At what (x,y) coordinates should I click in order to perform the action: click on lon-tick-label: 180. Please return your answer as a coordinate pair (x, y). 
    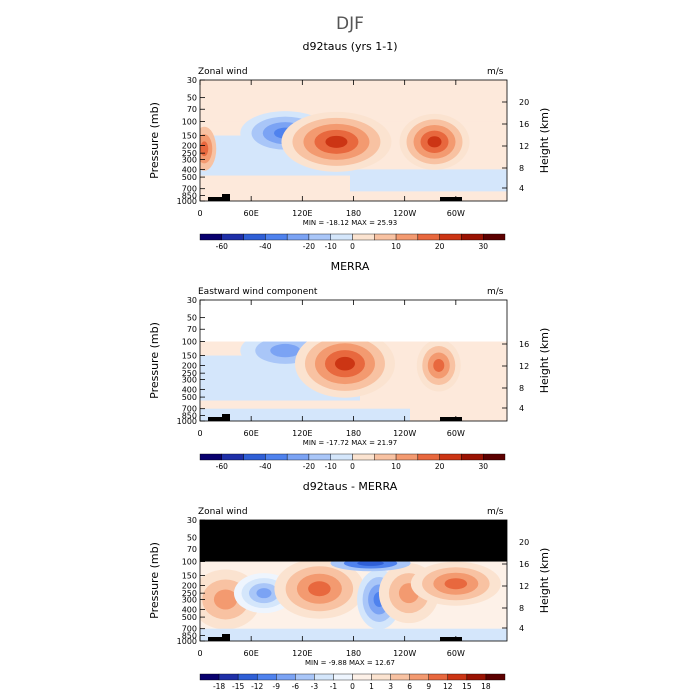
    Looking at the image, I should click on (353, 653).